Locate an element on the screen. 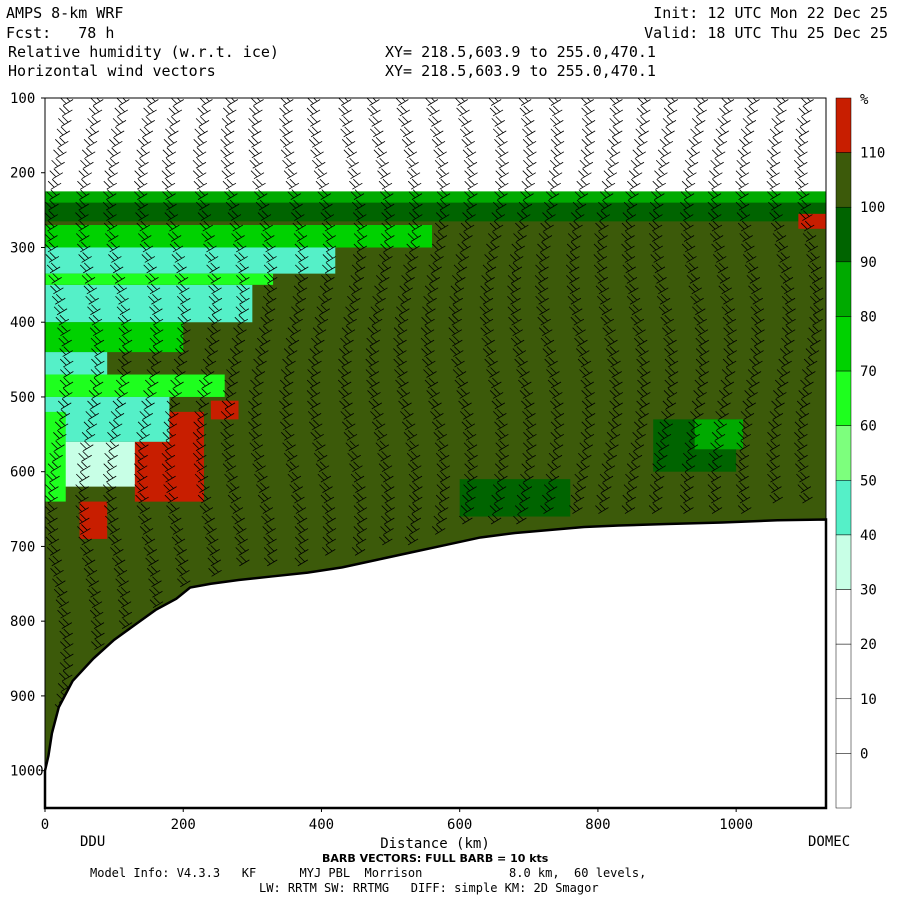 This screenshot has width=900, height=900. rh-region-110+ is located at coordinates (812, 221).